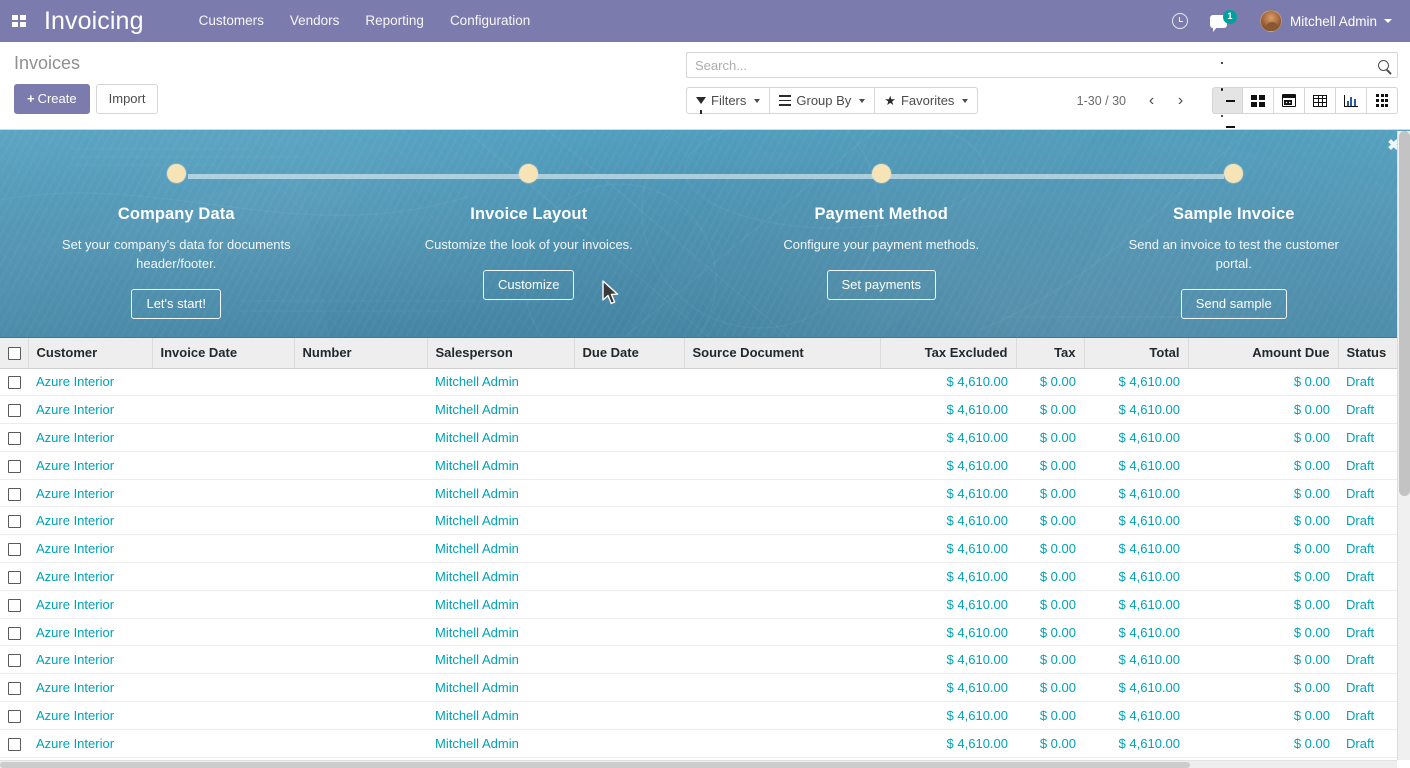  Describe the element at coordinates (927, 100) in the screenshot. I see `favorites-dropdown-button: ★ Favorites` at that location.